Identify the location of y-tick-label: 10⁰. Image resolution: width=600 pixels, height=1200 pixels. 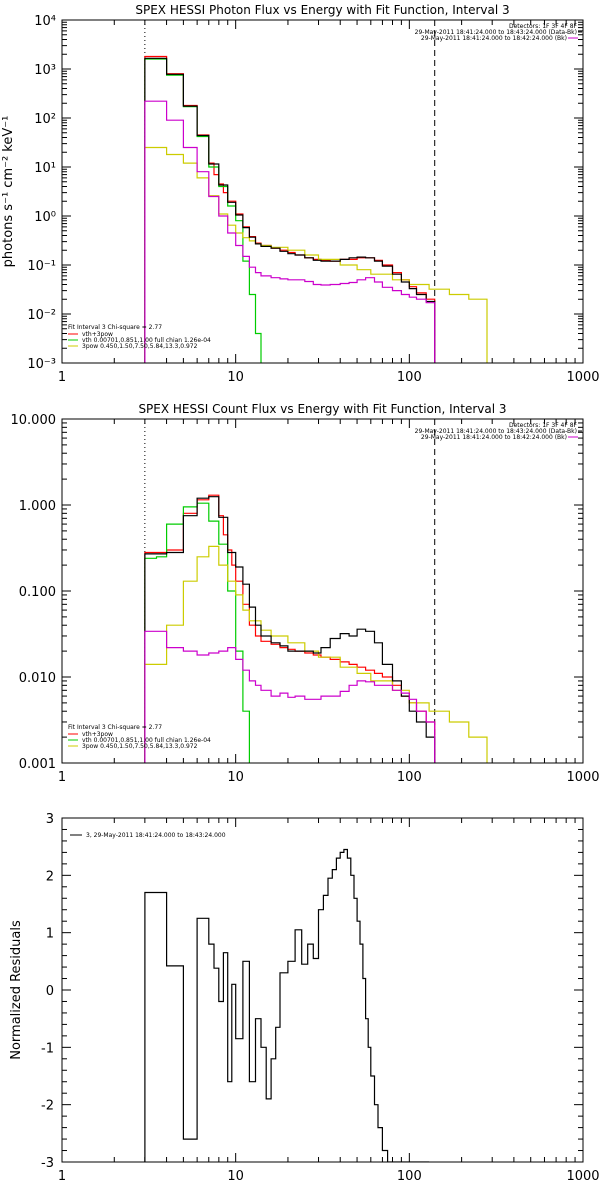
(45, 217).